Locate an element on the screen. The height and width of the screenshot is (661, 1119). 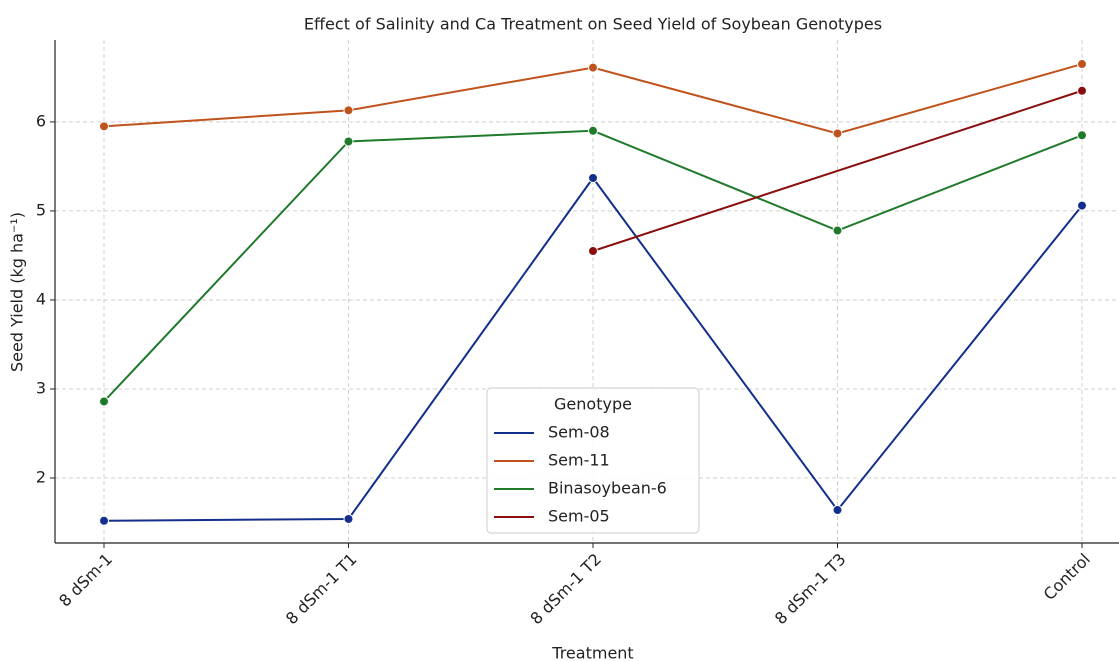
legend-label: Sem-11 is located at coordinates (579, 460).